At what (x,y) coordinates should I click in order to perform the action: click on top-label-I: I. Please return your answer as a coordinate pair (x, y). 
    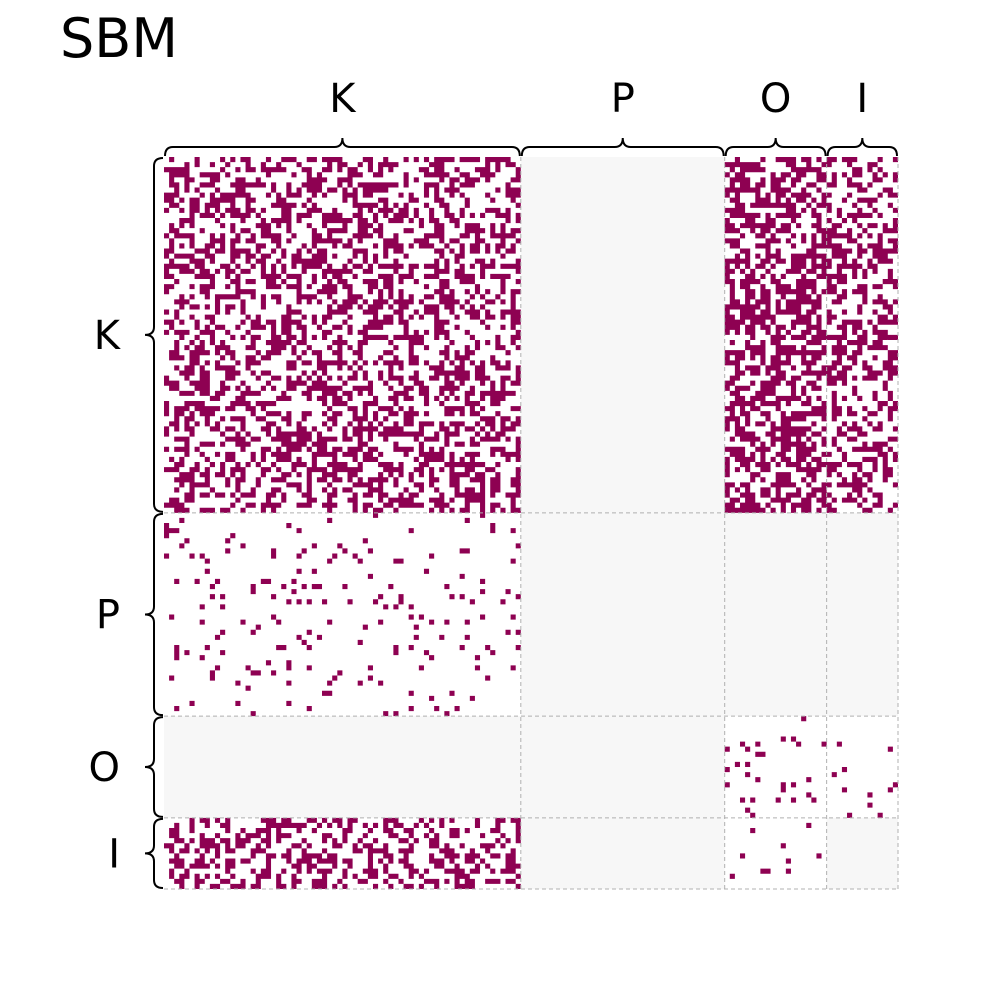
    Looking at the image, I should click on (862, 99).